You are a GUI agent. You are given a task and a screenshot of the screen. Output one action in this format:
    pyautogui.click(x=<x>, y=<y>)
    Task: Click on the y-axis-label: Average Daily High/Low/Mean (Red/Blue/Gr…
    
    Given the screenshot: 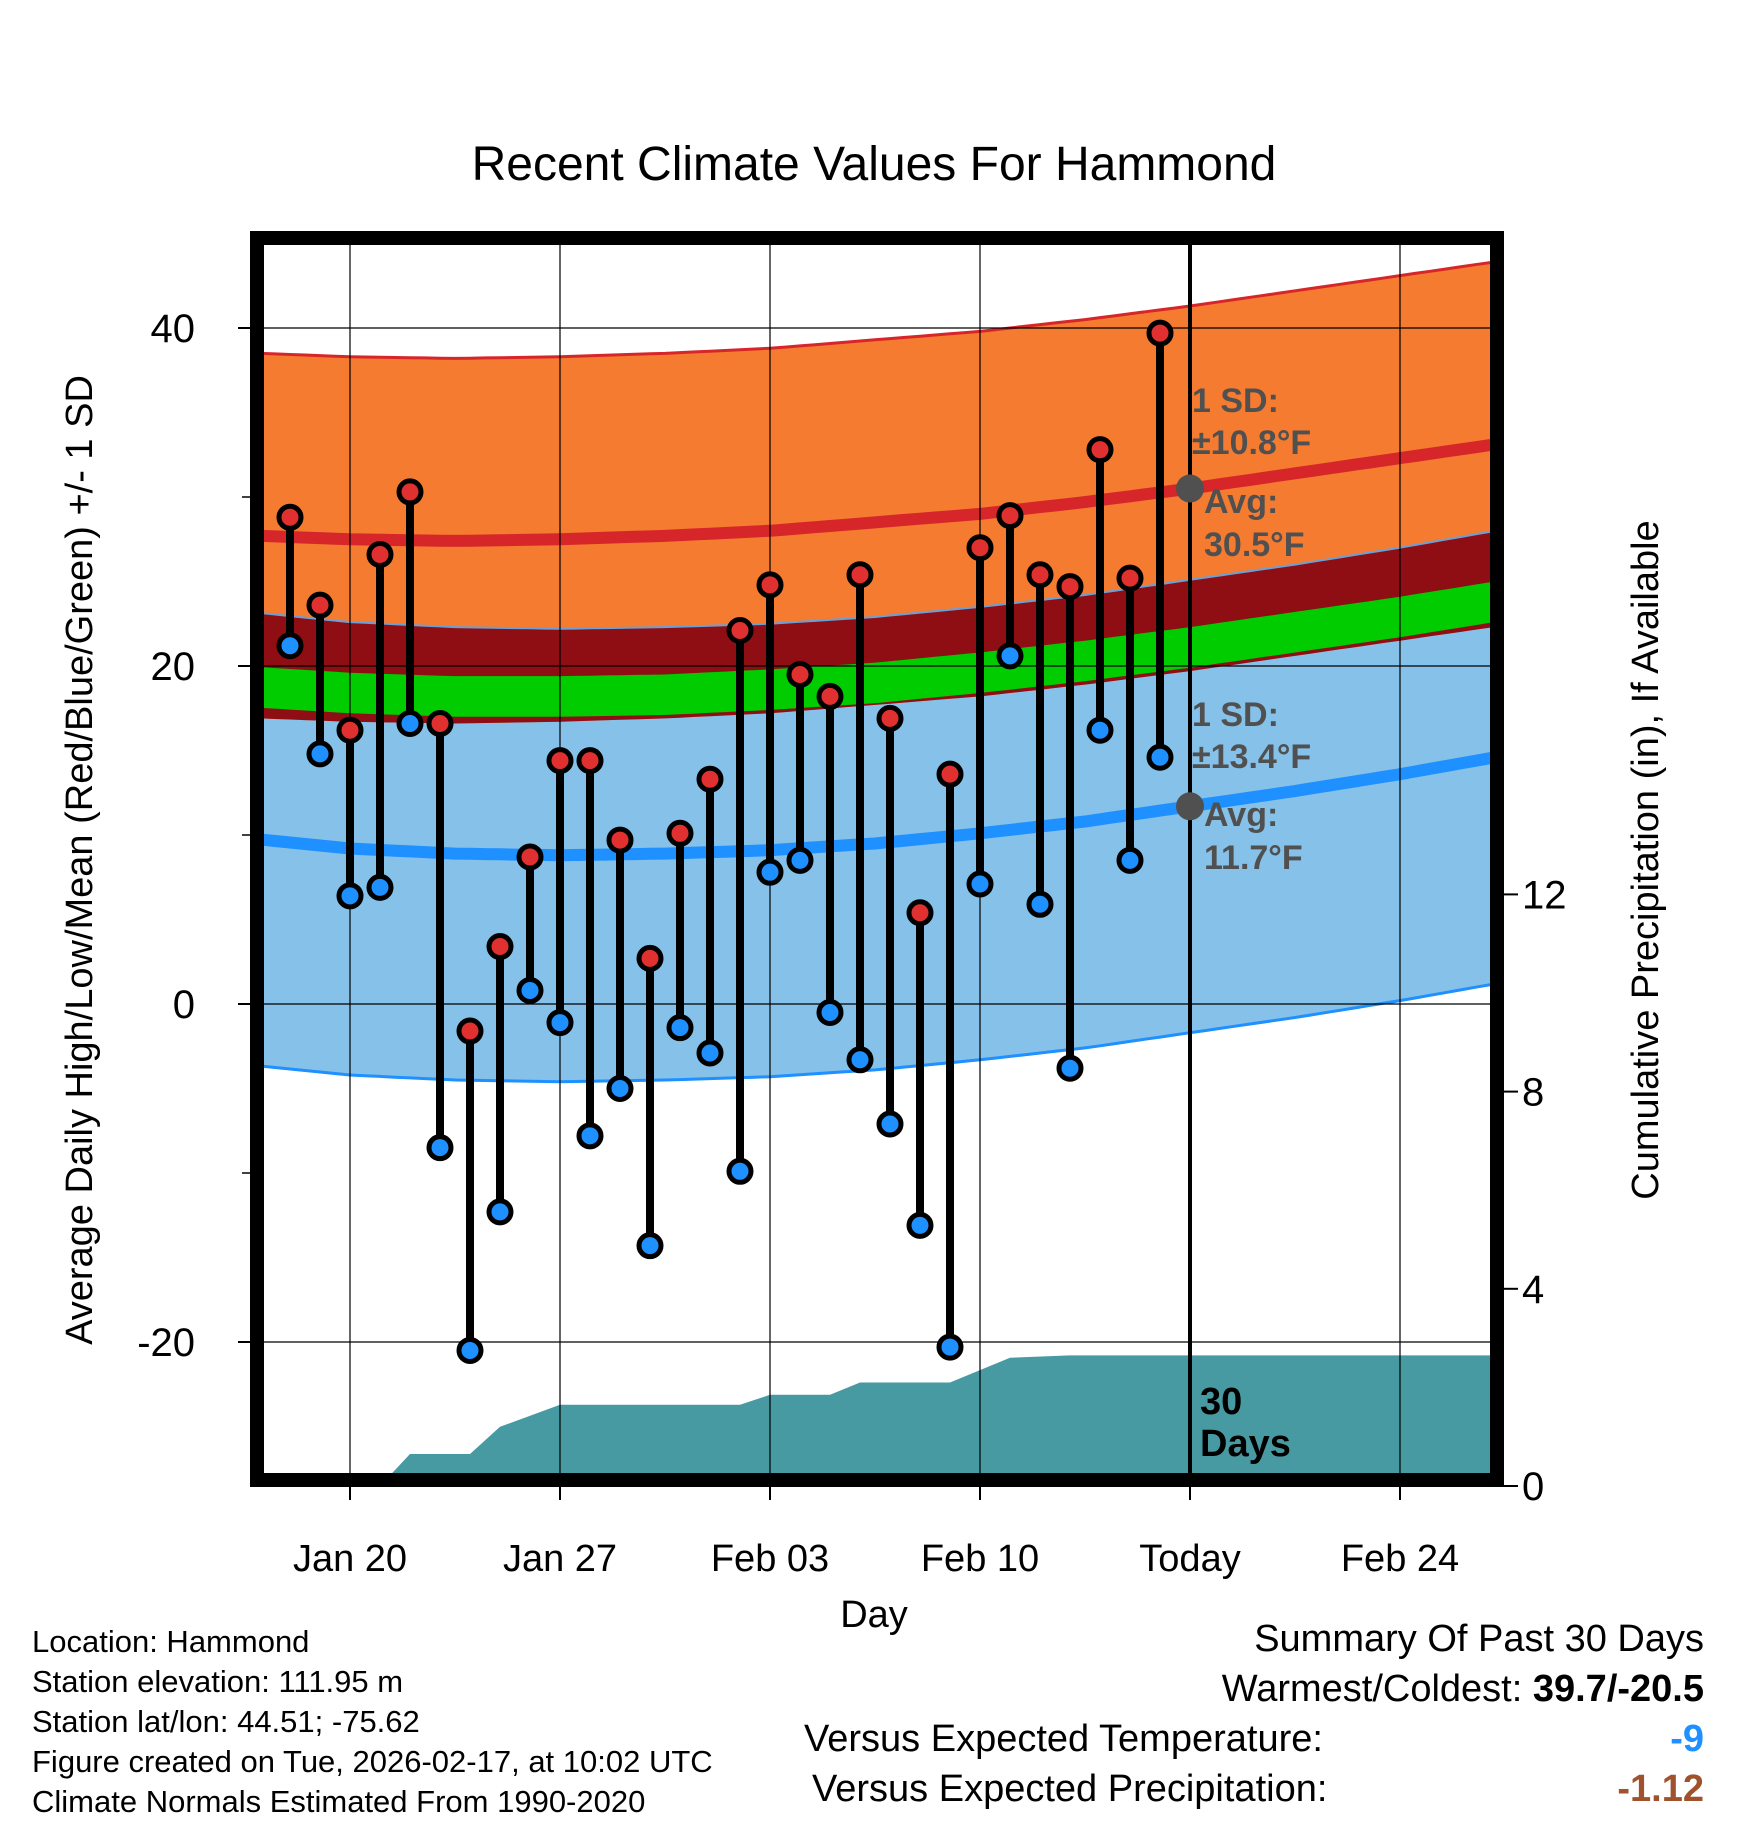 What is the action you would take?
    pyautogui.click(x=80, y=860)
    